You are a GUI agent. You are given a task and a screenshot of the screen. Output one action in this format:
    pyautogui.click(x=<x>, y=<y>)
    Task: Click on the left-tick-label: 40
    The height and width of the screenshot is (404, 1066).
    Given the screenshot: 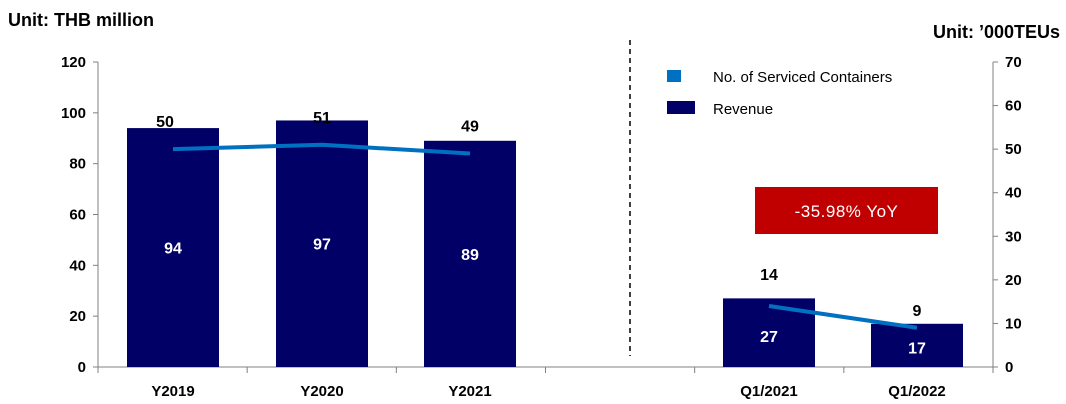 What is the action you would take?
    pyautogui.click(x=77, y=265)
    